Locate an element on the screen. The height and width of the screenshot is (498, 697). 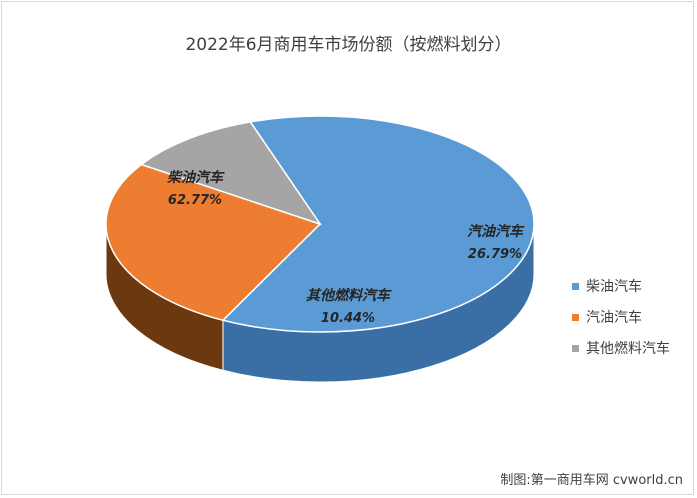
slice-label-1: 汽油汽车 is located at coordinates (496, 231).